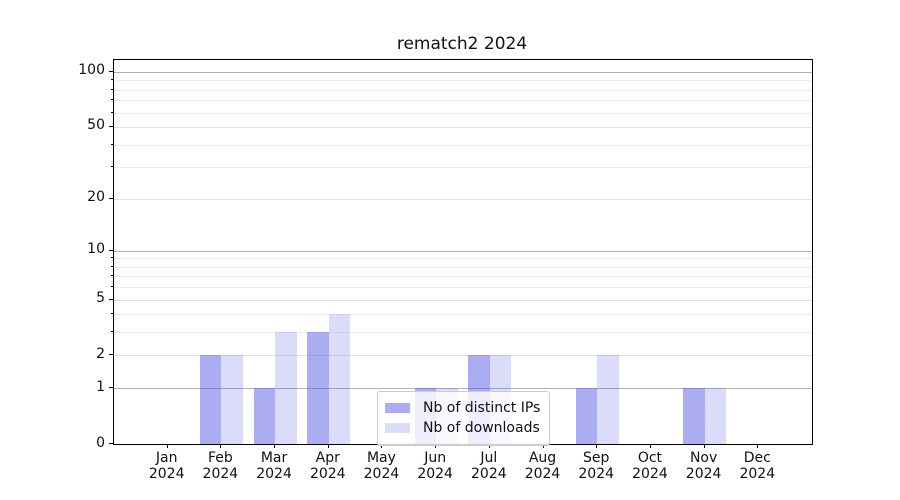 This screenshot has height=500, width=900. What do you see at coordinates (381, 458) in the screenshot?
I see `month-name: May` at bounding box center [381, 458].